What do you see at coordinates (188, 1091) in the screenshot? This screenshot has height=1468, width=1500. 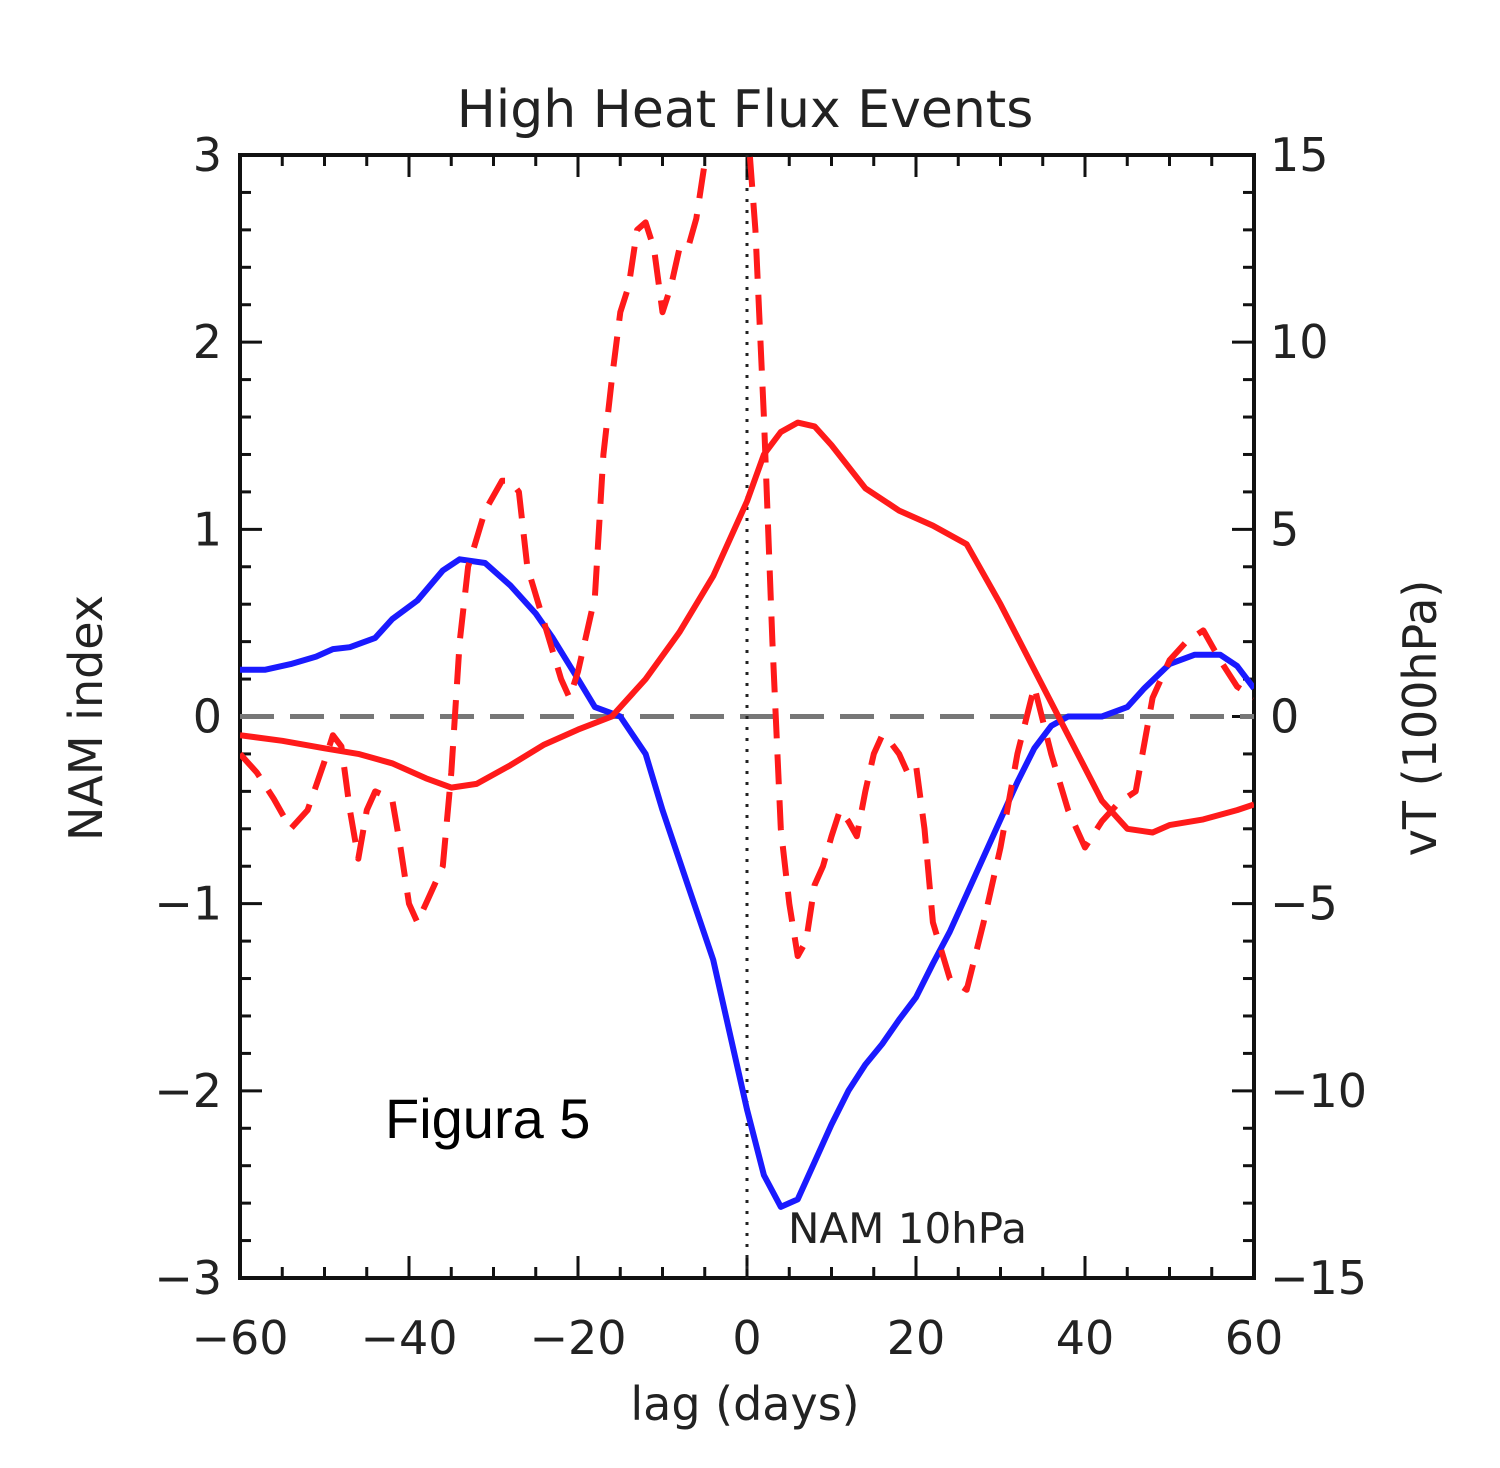 I see `y-left-tick-label: −2` at bounding box center [188, 1091].